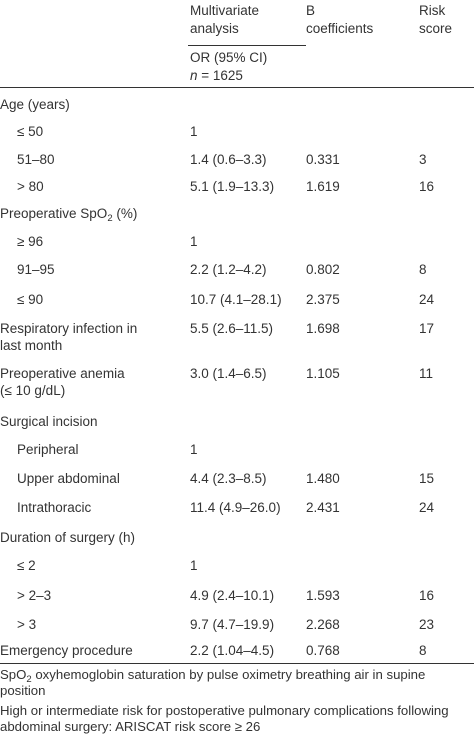 The image size is (474, 739). I want to click on header-b-coefficients: B coefficients, so click(339, 19).